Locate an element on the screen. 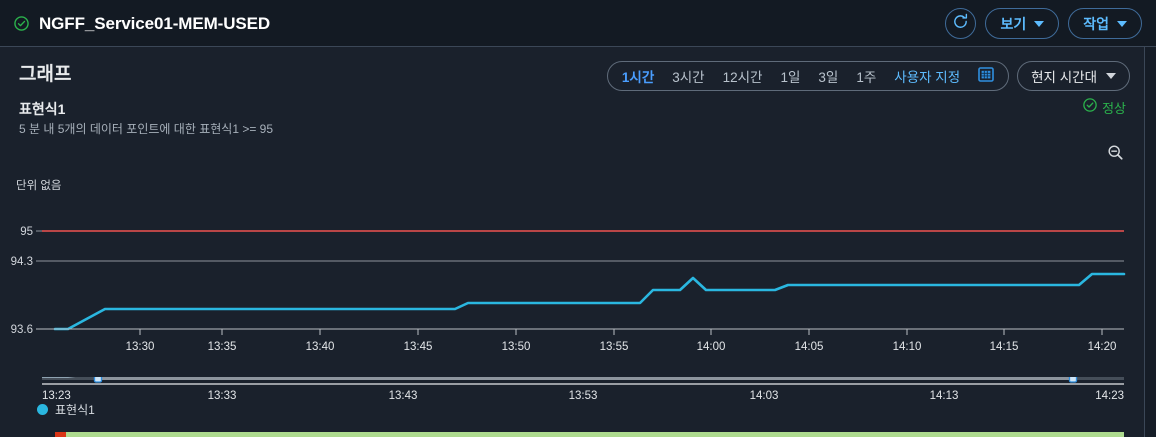 The height and width of the screenshot is (437, 1156). x-tick-label: 13:40 is located at coordinates (320, 346).